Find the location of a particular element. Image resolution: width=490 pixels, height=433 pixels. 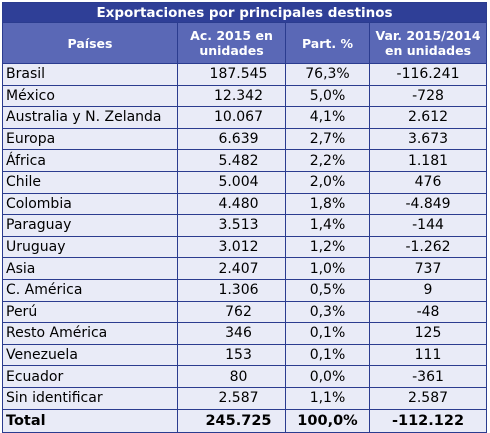

units-cell: 1.306 is located at coordinates (231, 290).